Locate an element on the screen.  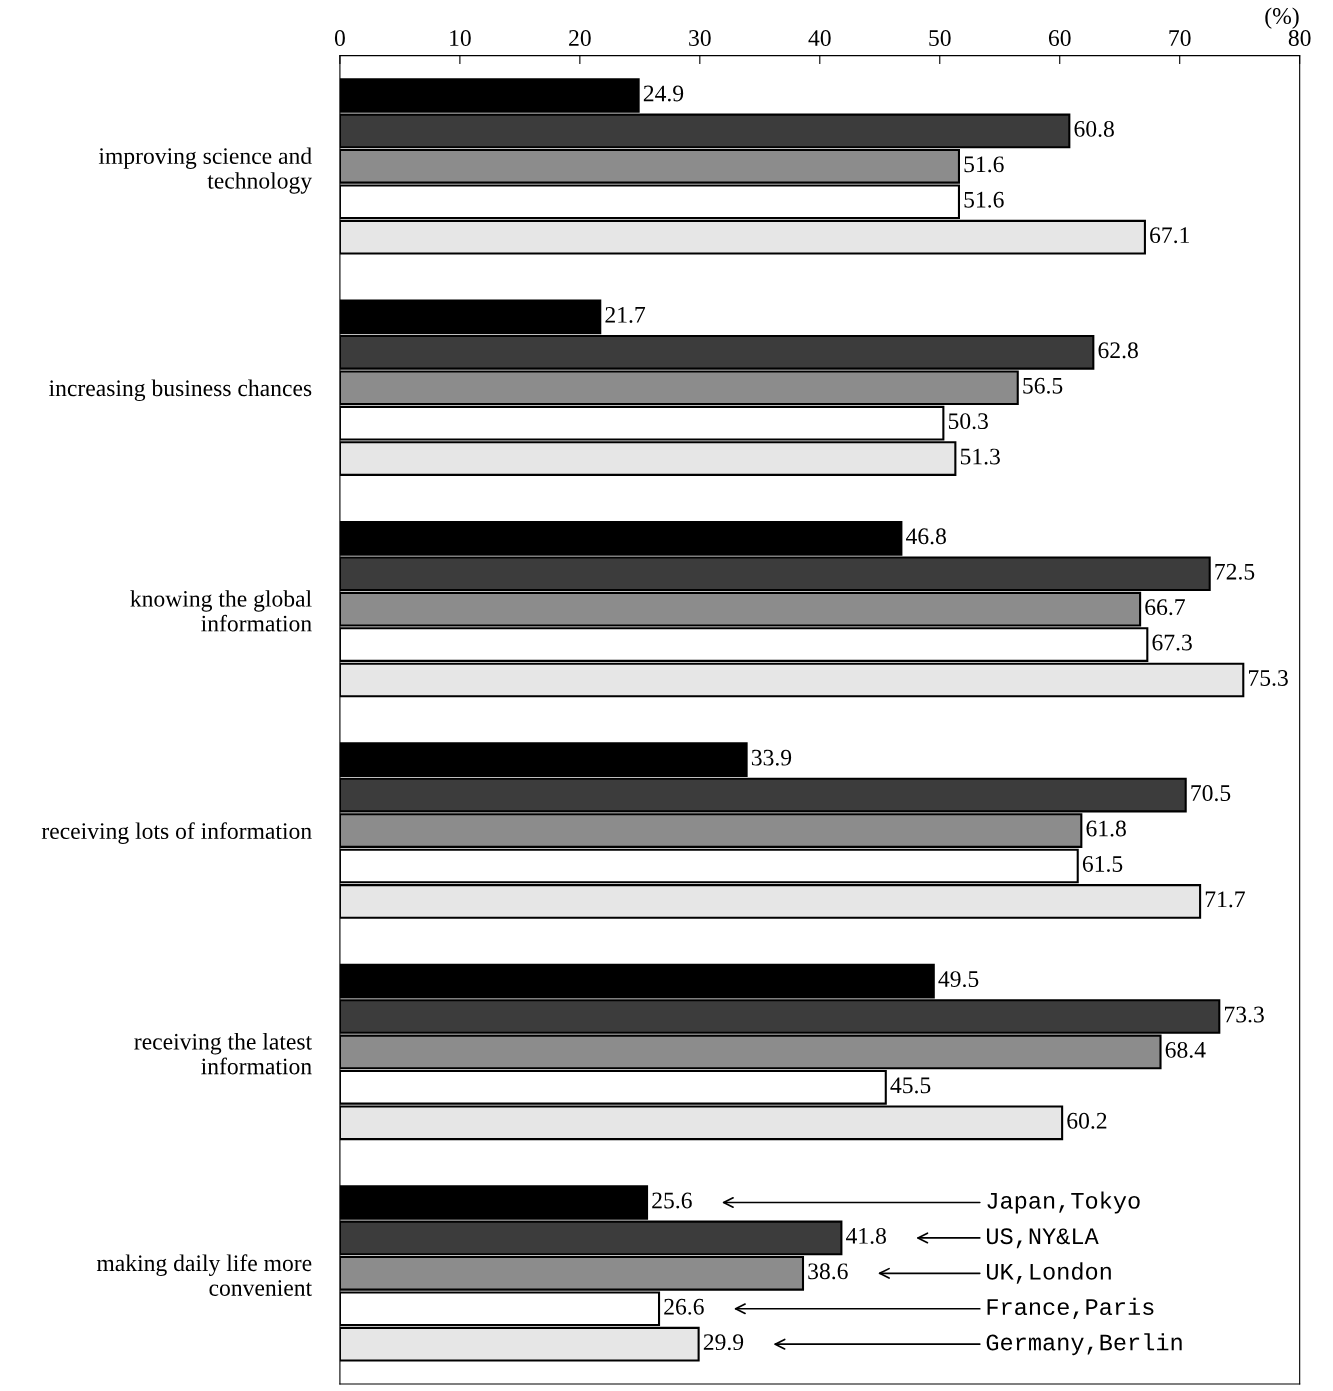
data-label: 66.7 is located at coordinates (1165, 607).